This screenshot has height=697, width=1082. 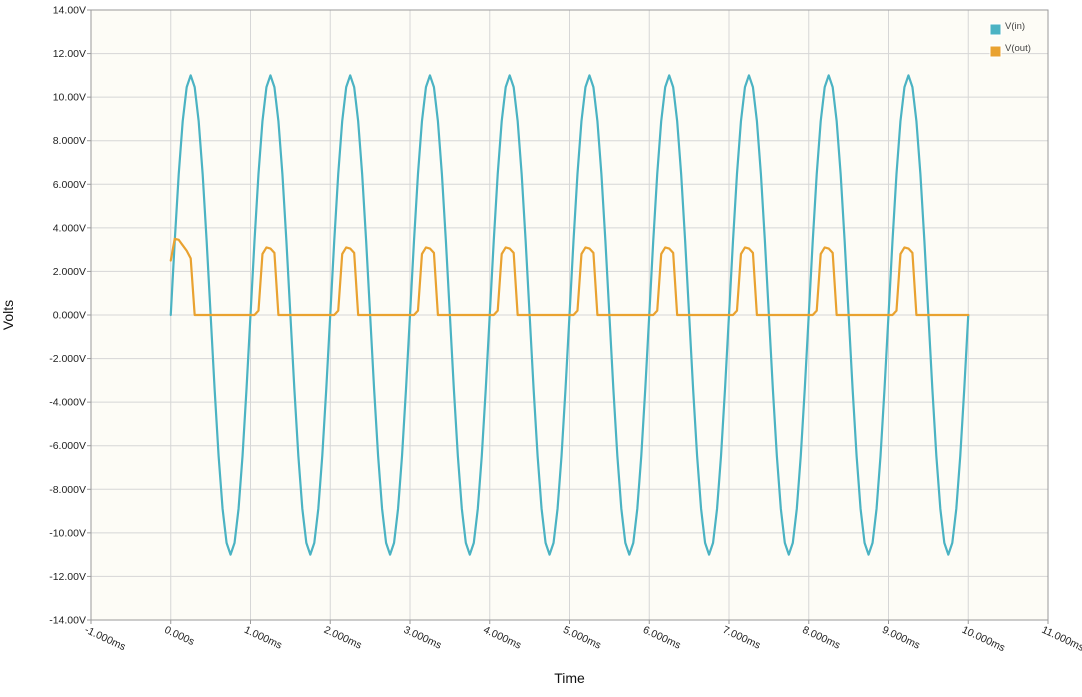 What do you see at coordinates (67, 359) in the screenshot?
I see `y-tick-label: -2.000V` at bounding box center [67, 359].